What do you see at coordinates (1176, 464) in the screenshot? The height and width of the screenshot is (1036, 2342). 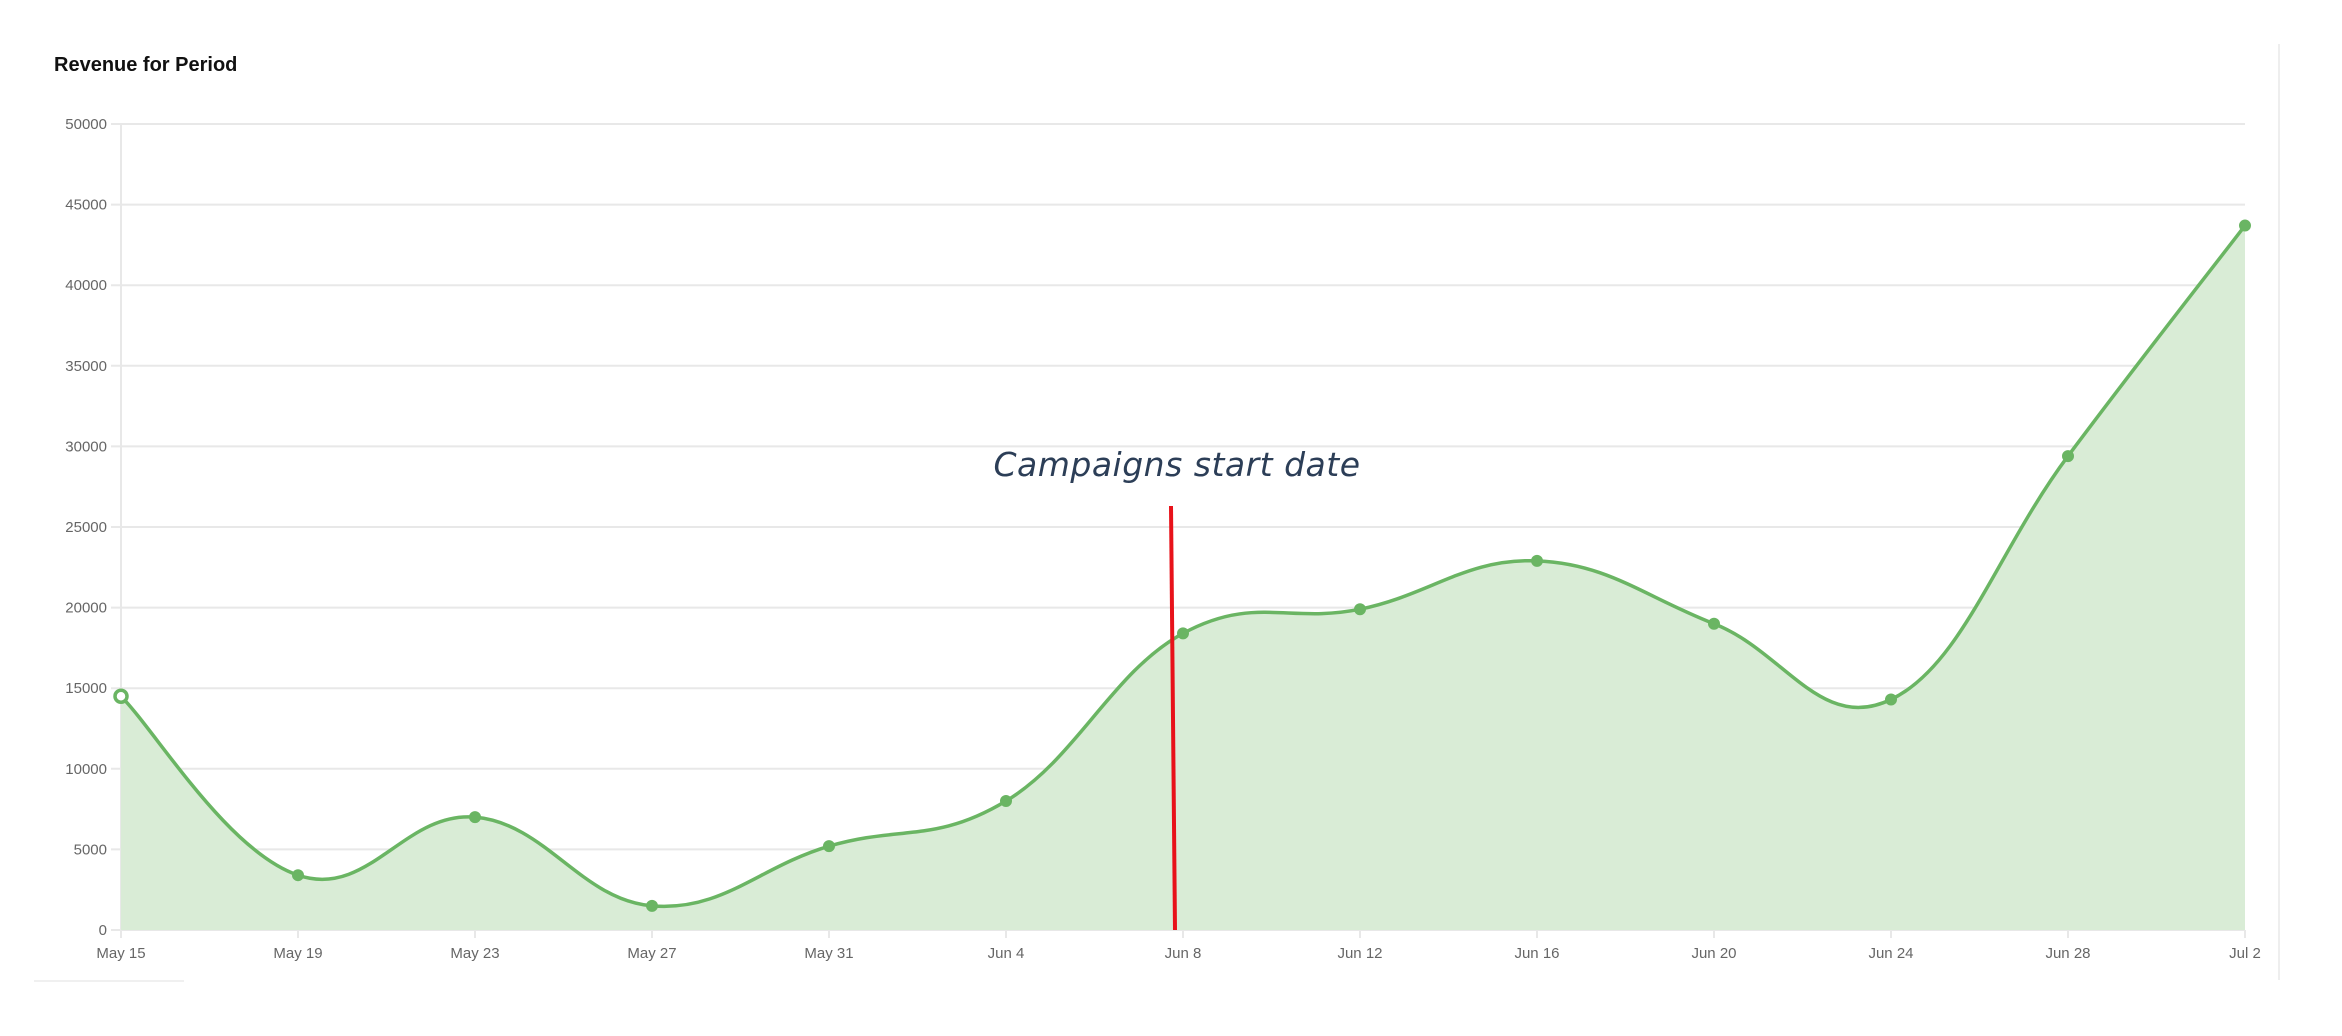 I see `campaign-start-label: Campaigns start date` at bounding box center [1176, 464].